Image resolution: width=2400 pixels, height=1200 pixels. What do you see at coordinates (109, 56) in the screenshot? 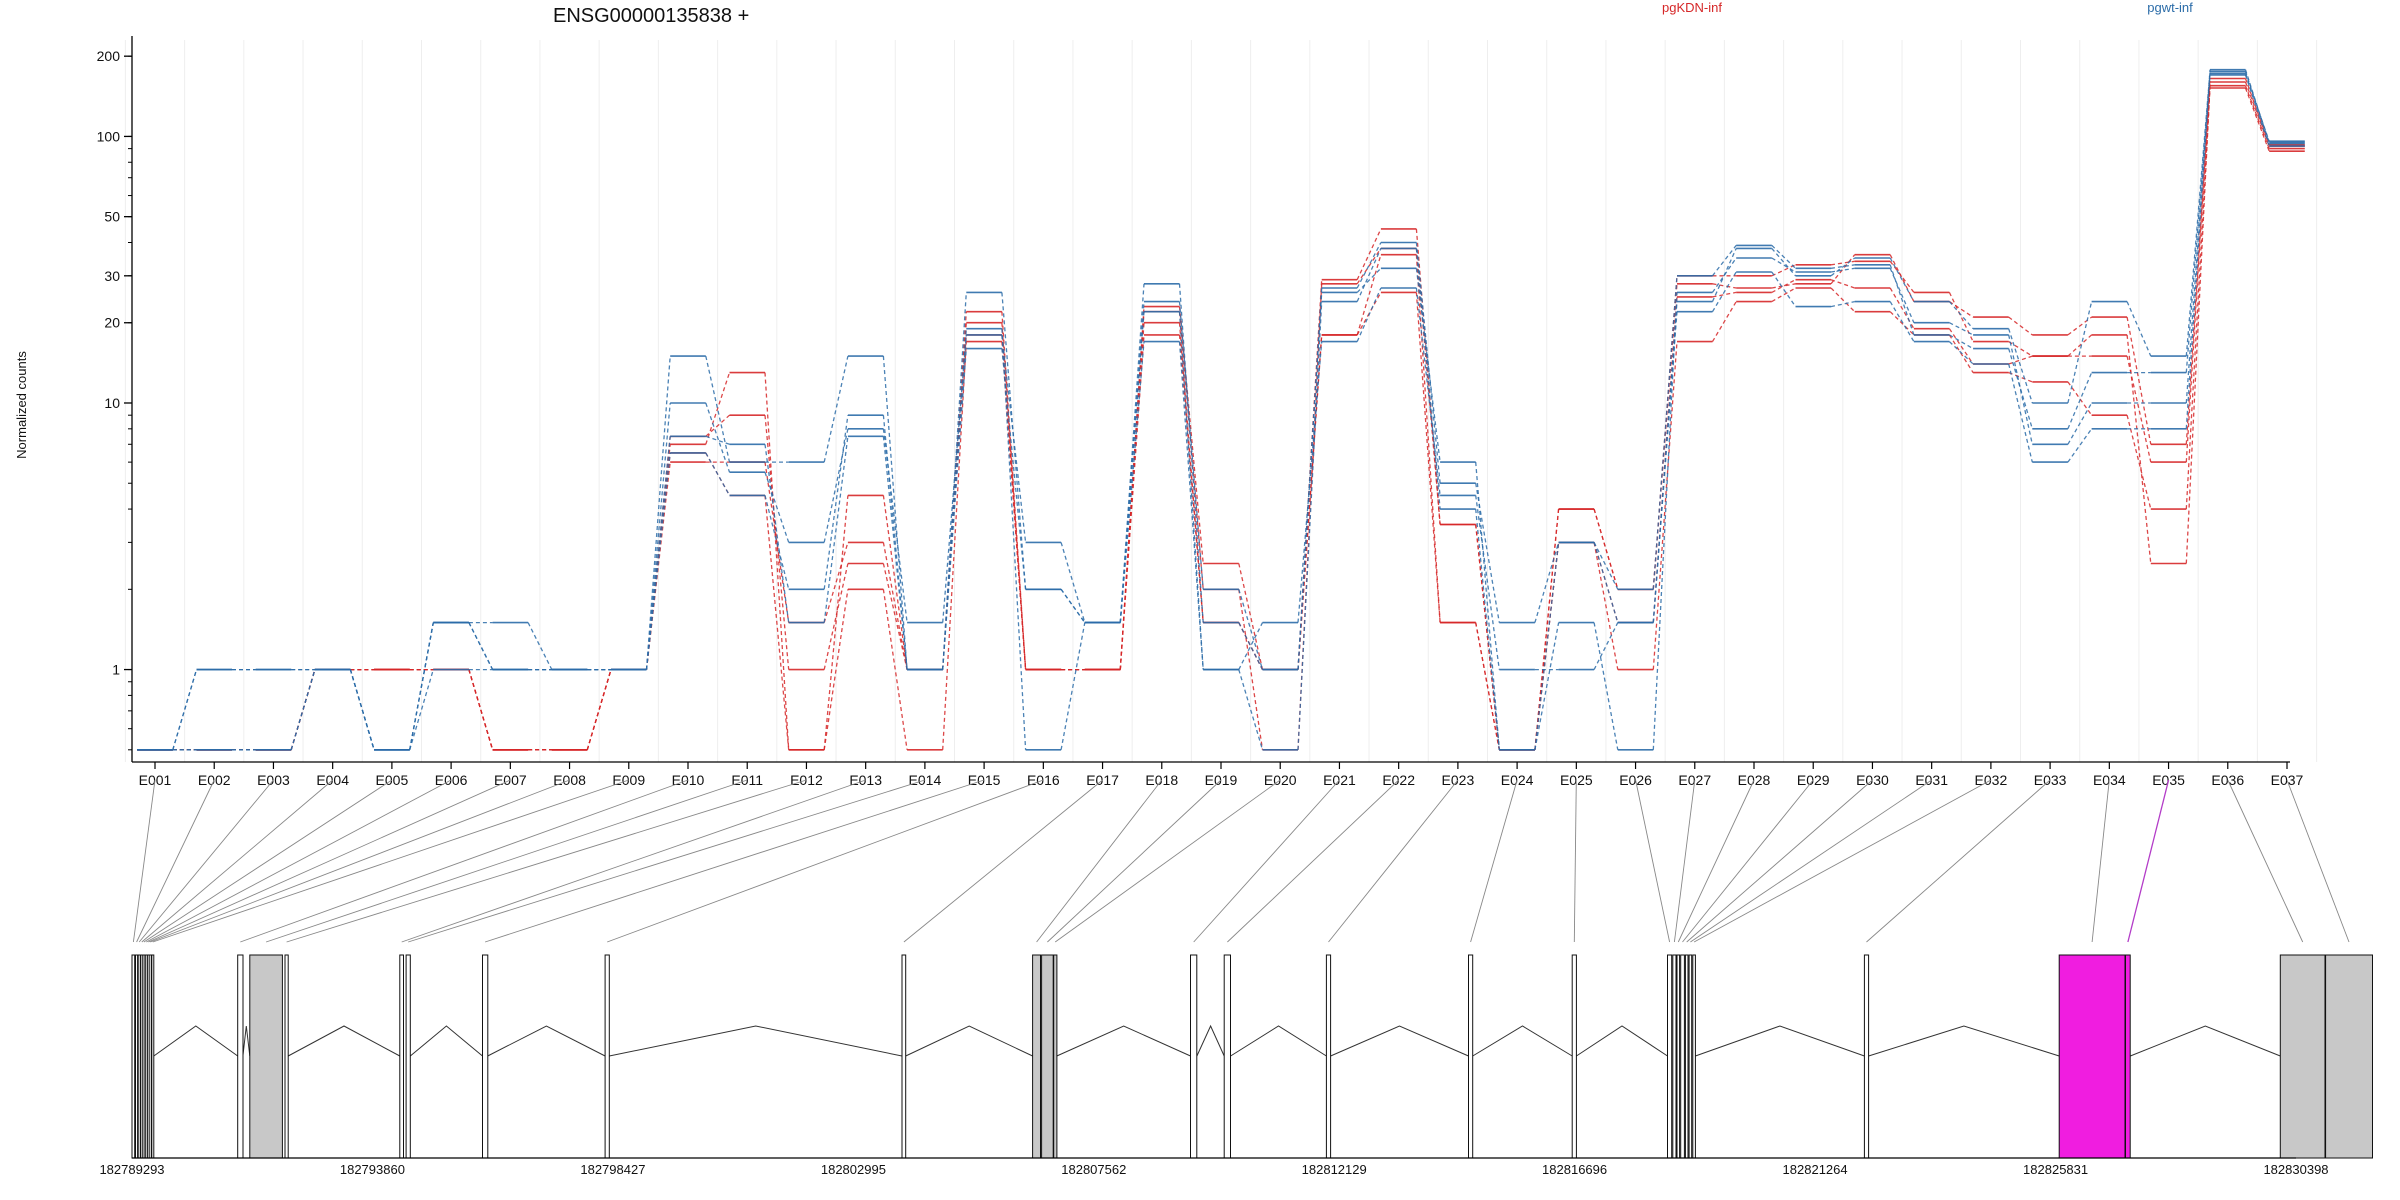
I see `y-tick-label: 200` at bounding box center [109, 56].